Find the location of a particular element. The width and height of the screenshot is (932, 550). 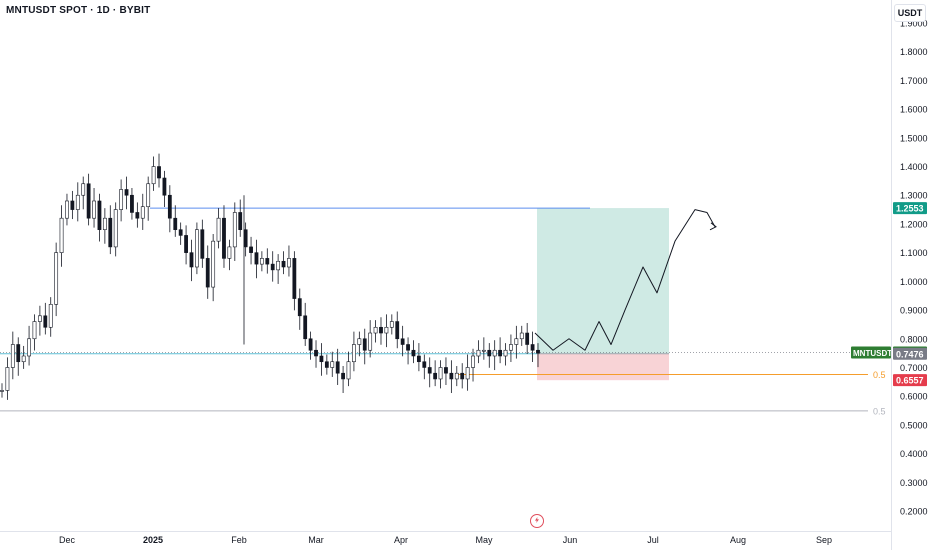

take-profit-zone is located at coordinates (603, 281).